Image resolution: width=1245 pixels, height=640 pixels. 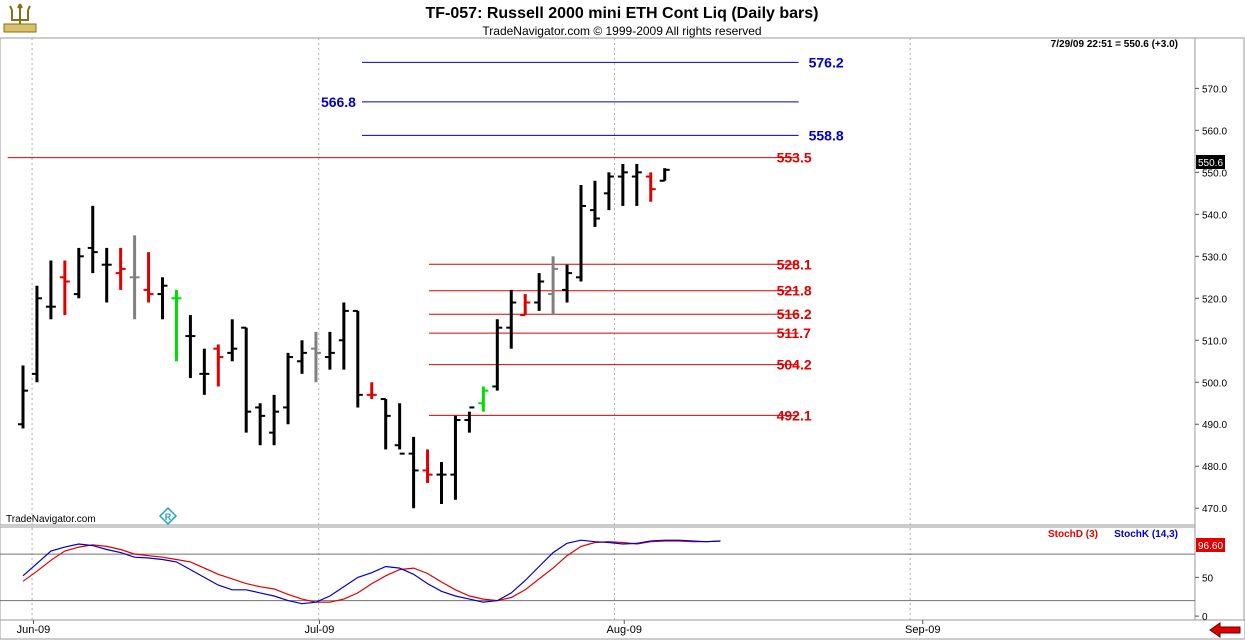 I want to click on stochastic-pane, so click(x=598, y=573).